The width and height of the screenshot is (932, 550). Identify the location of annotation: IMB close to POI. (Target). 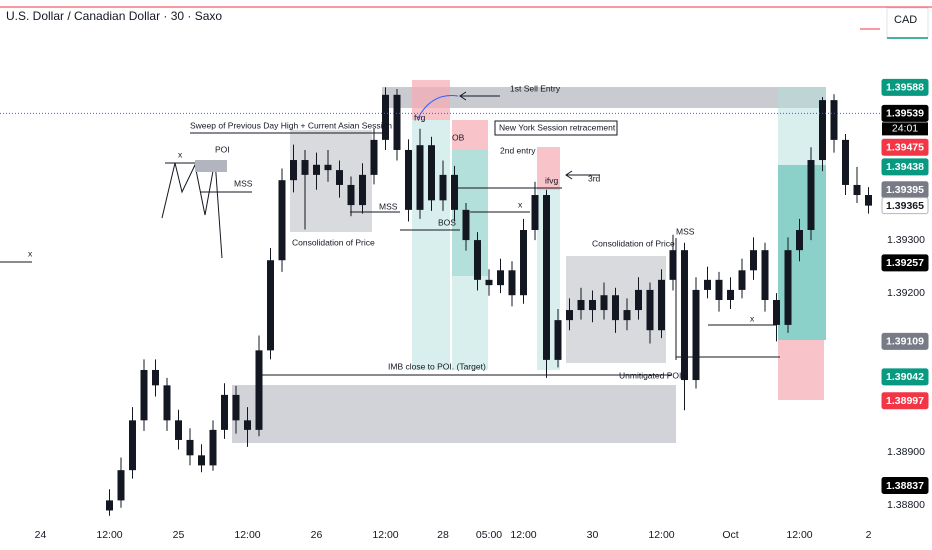
(437, 366).